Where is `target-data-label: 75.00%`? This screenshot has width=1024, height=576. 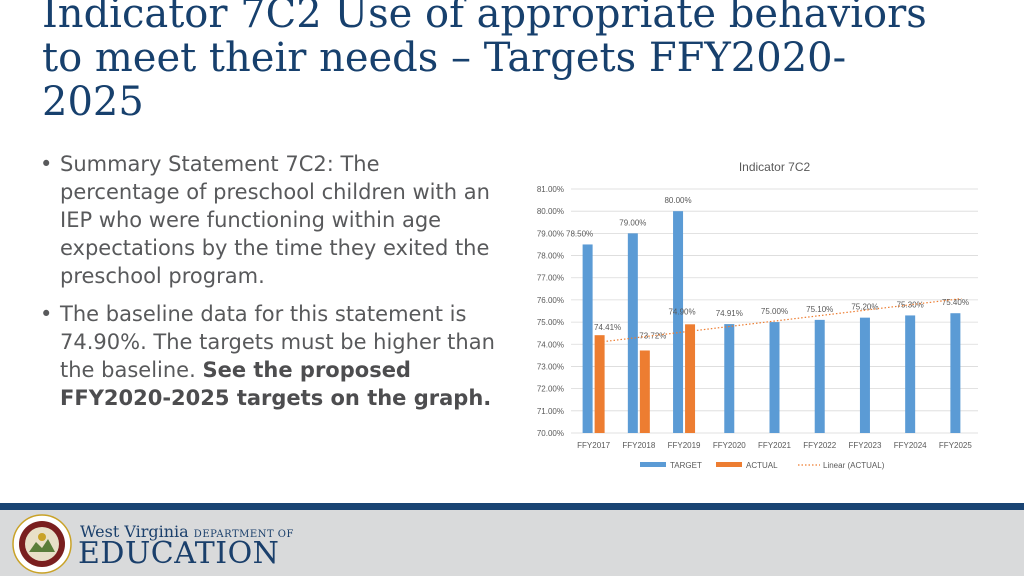
target-data-label: 75.00% is located at coordinates (774, 311).